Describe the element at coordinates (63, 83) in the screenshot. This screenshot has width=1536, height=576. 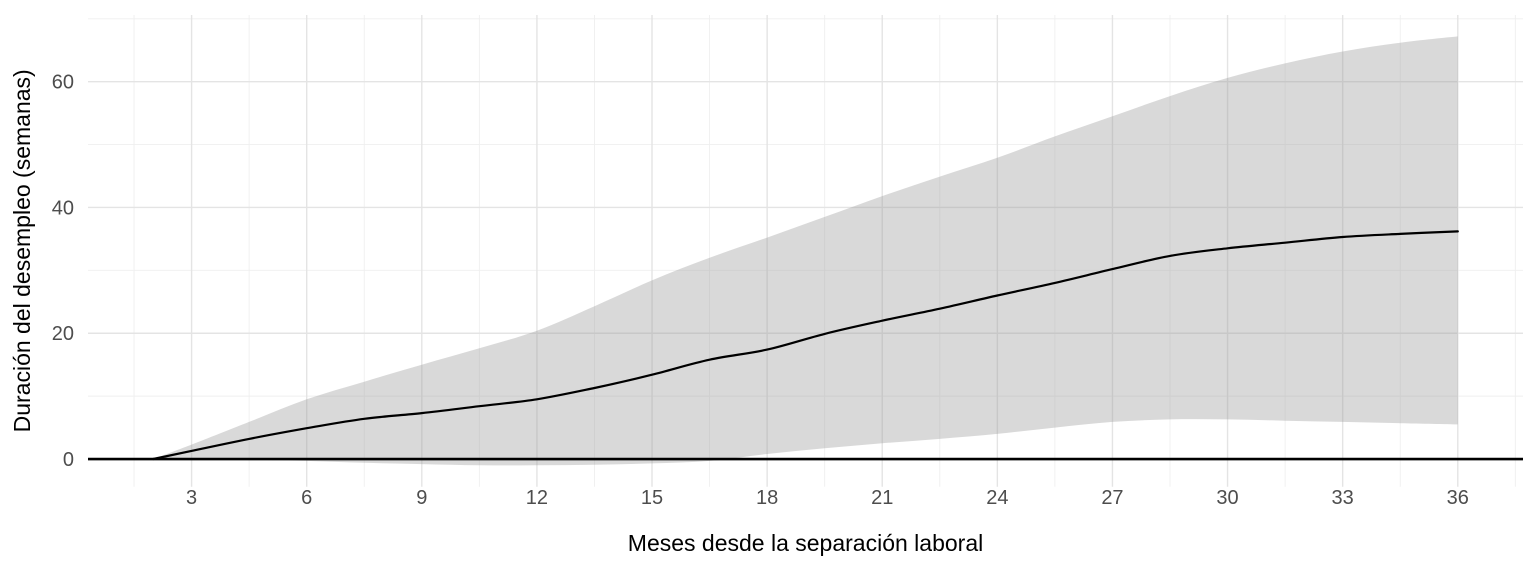
I see `y-tick-label: 60` at that location.